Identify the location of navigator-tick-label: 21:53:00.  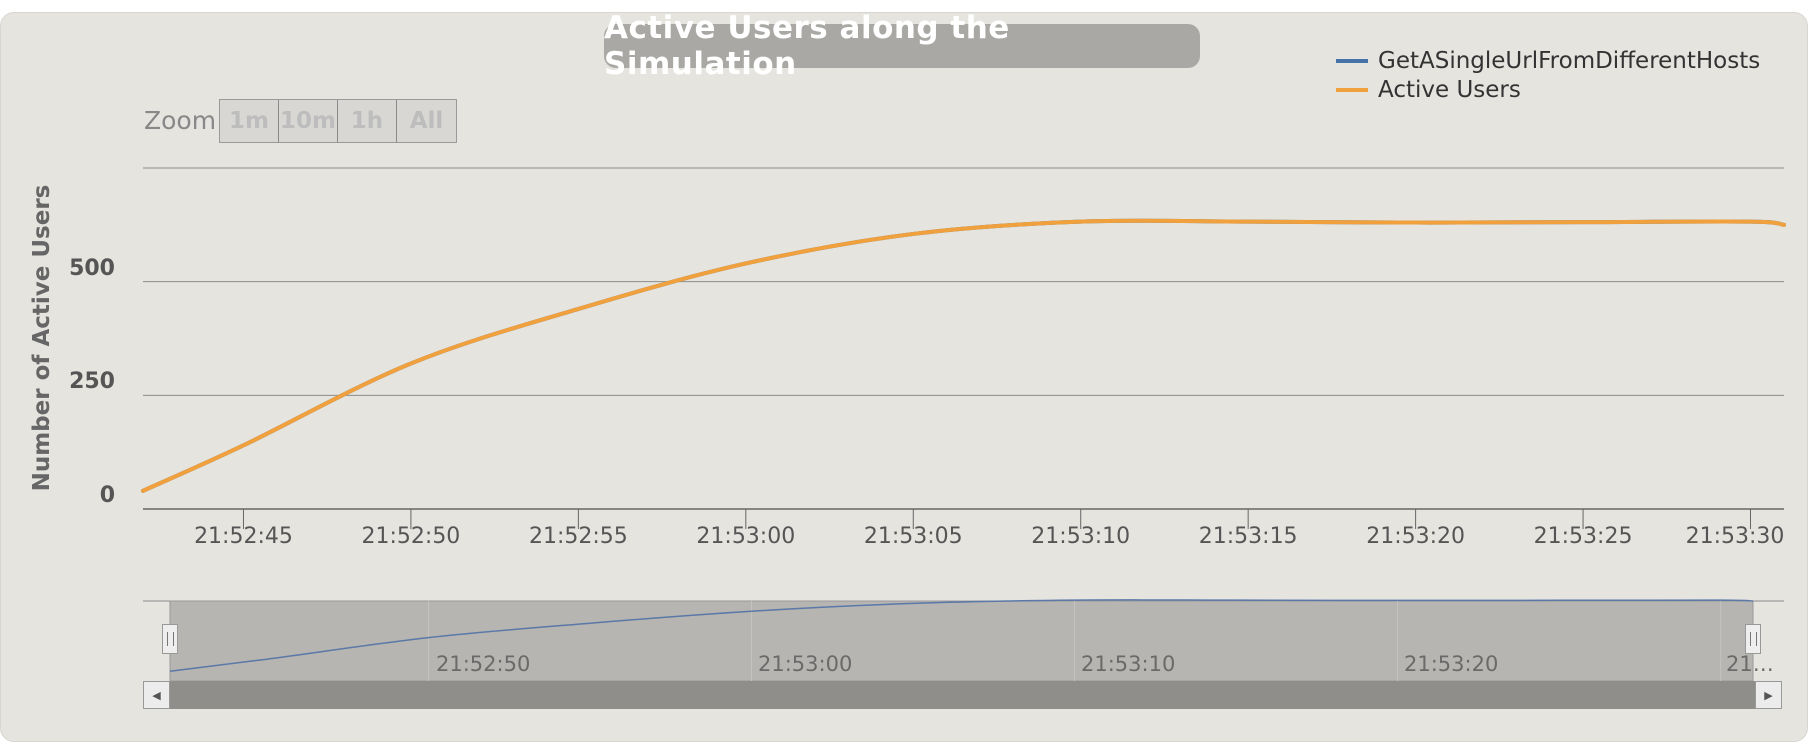
(805, 664).